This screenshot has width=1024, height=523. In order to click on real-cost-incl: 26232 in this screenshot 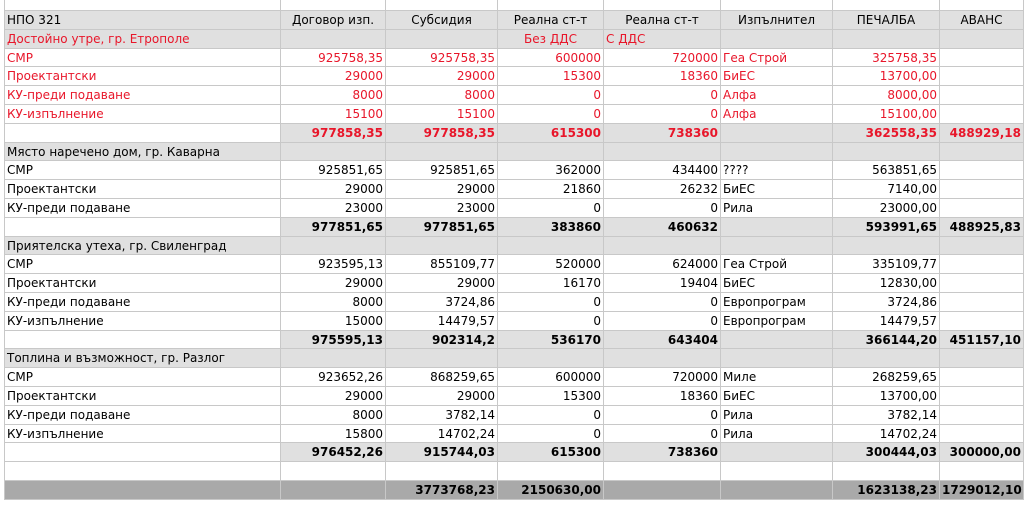, I will do `click(662, 189)`.